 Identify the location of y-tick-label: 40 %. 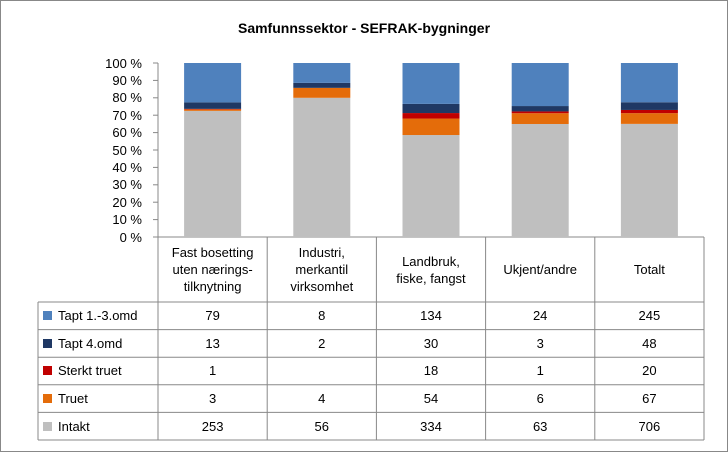
(127, 167).